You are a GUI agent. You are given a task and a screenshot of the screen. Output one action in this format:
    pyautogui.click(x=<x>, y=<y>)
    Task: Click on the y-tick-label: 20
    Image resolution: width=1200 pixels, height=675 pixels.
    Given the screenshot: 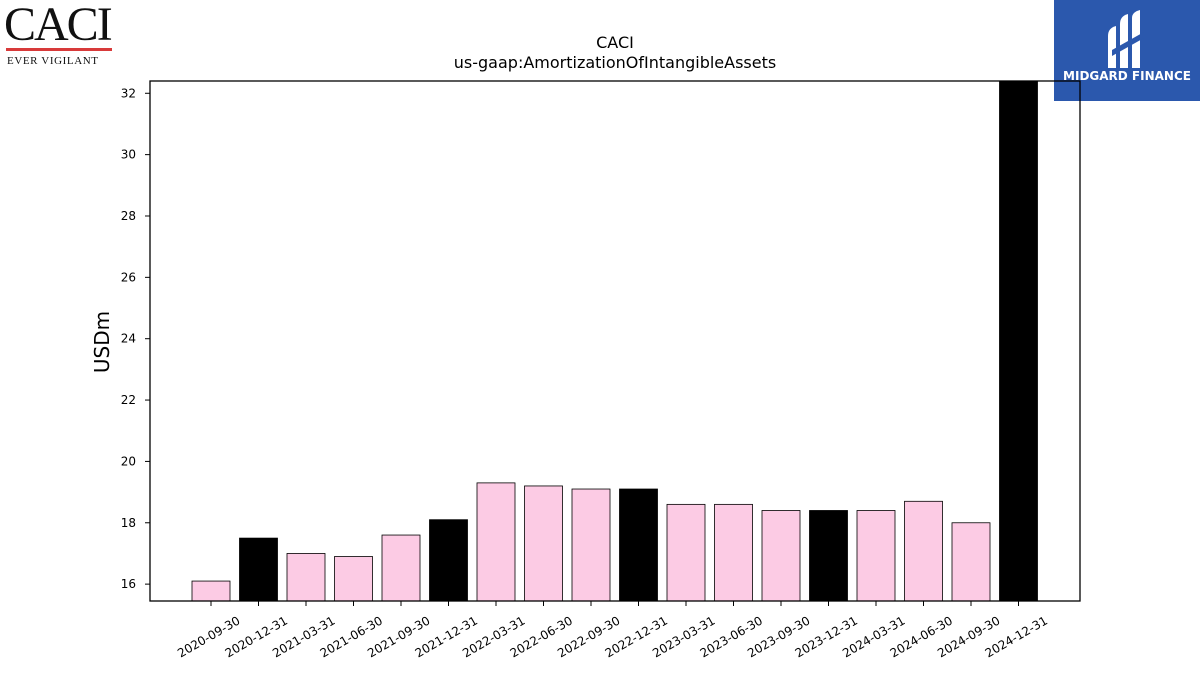 What is the action you would take?
    pyautogui.click(x=128, y=461)
    